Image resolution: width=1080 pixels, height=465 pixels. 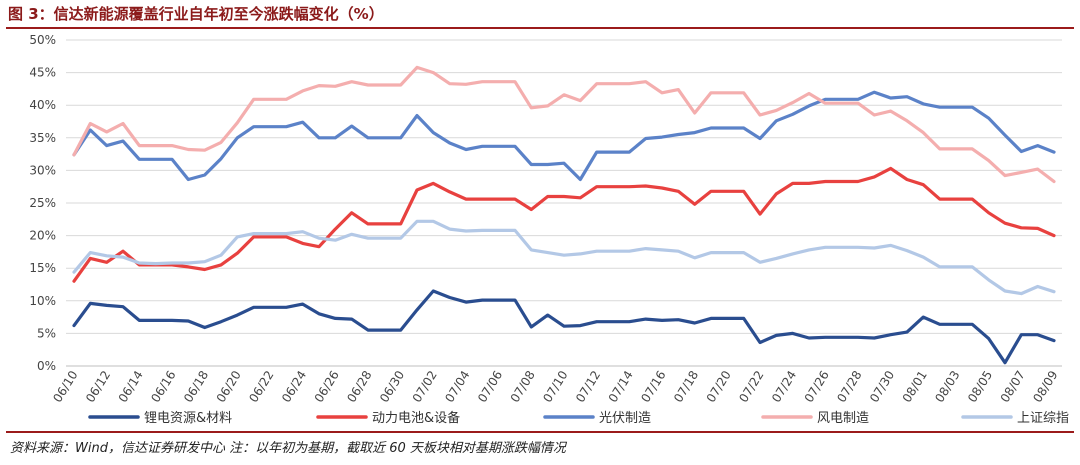 I want to click on y-tick-label: 15%, so click(x=42, y=268).